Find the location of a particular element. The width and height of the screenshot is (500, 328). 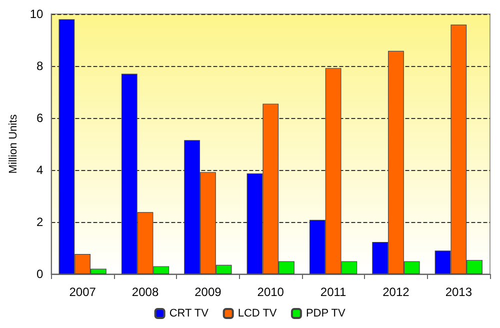

y-tick-label: 8 is located at coordinates (40, 66).